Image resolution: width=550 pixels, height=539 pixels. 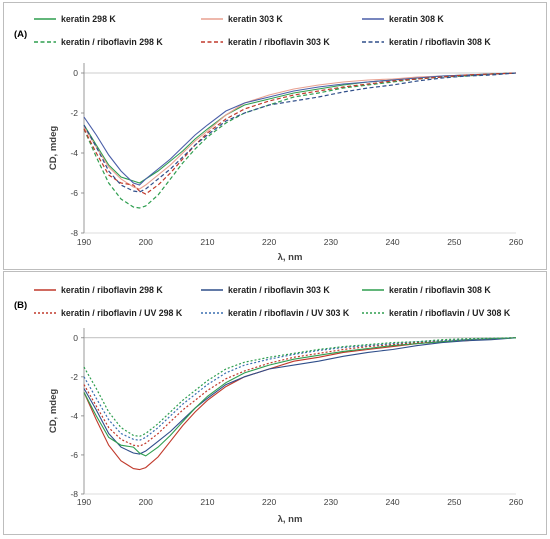 I want to click on panel-label-b: (B), so click(x=20, y=305).